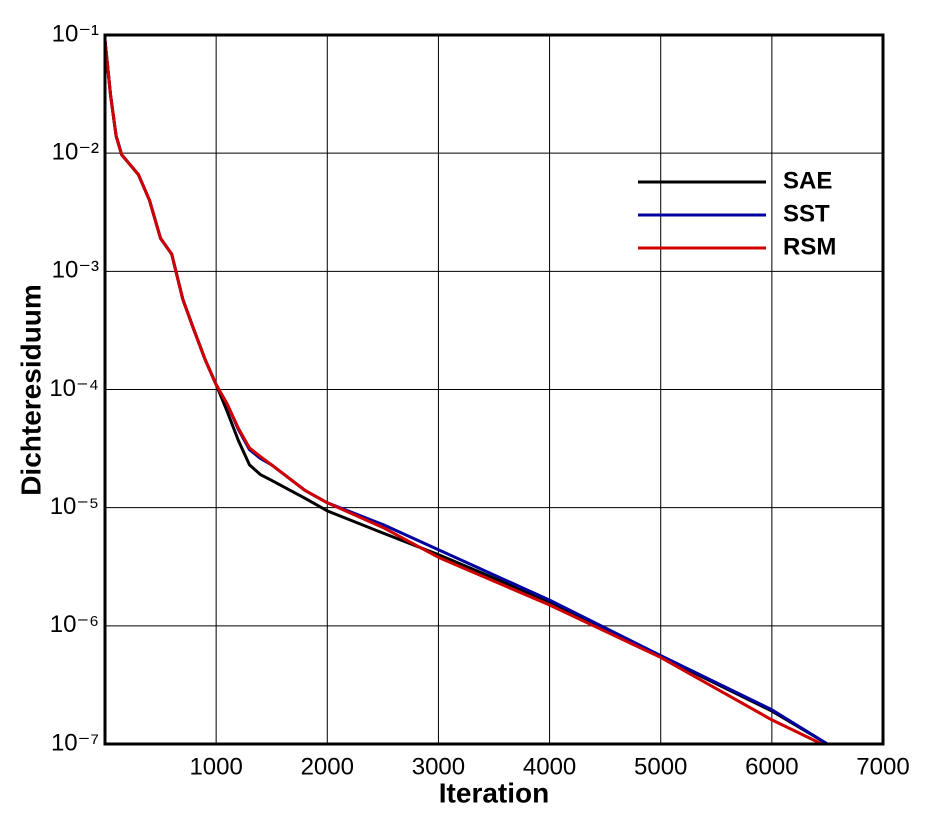  What do you see at coordinates (75, 33) in the screenshot?
I see `y-tick-label: 10⁻¹` at bounding box center [75, 33].